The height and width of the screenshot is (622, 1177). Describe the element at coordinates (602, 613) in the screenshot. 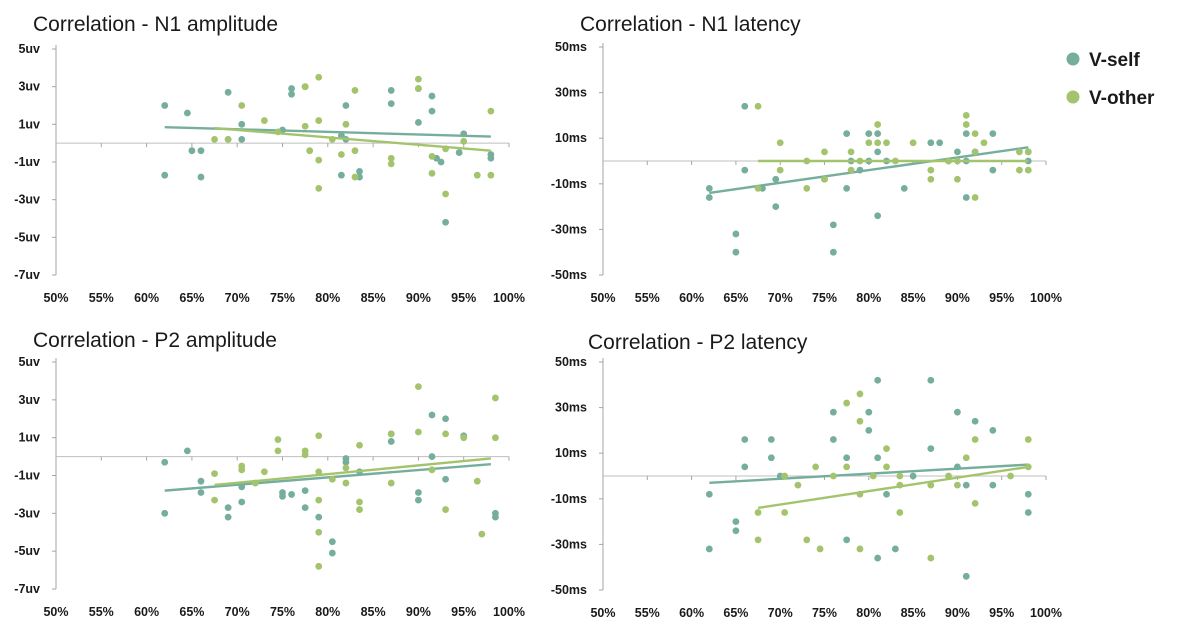

I see `x-tick-label: 50%` at that location.